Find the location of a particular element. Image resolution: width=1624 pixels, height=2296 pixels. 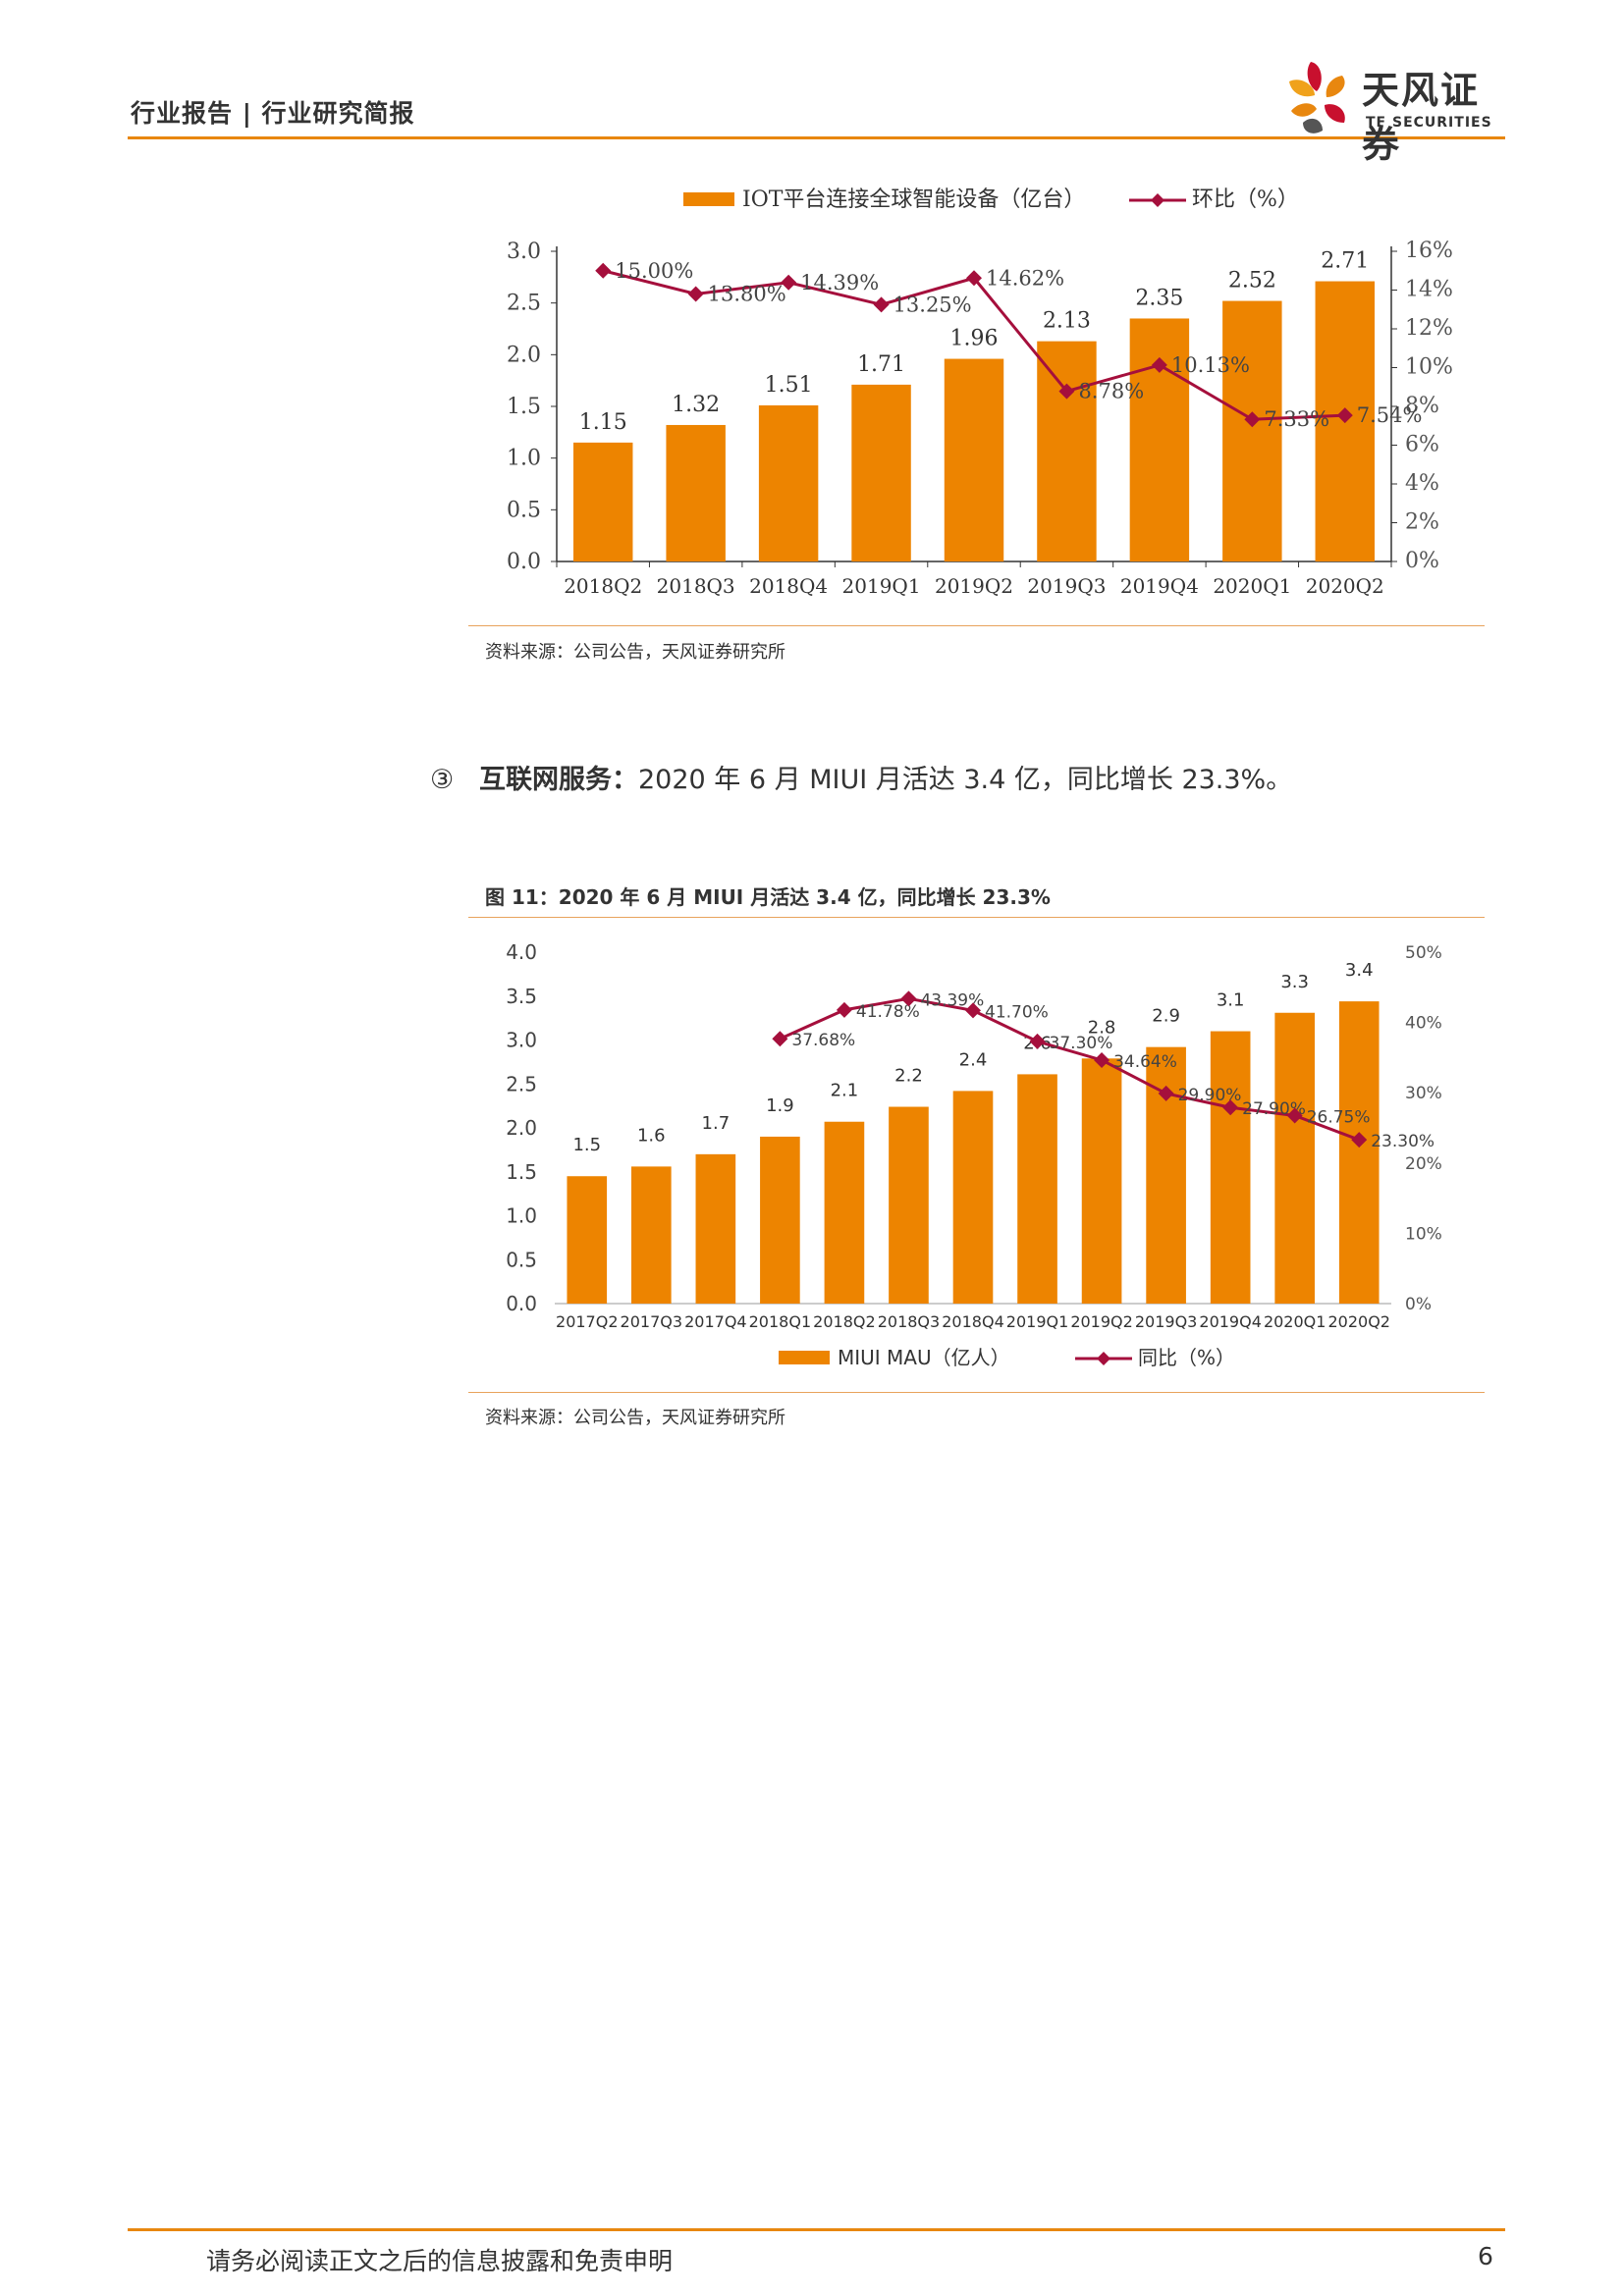

line-value-label: 41.78% is located at coordinates (888, 1012).